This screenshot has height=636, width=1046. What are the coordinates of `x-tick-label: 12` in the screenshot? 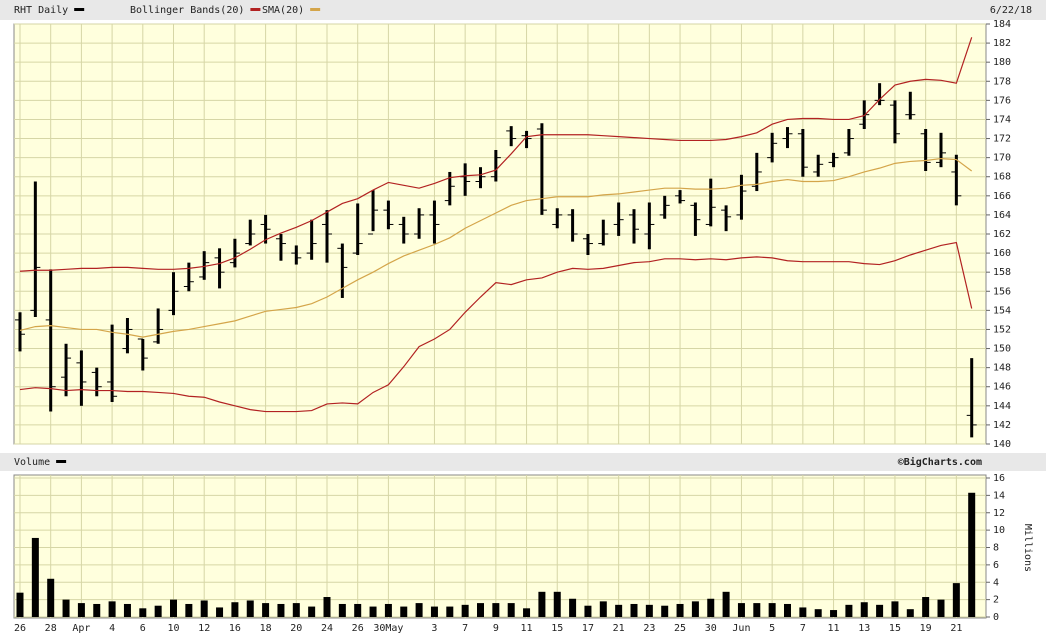 It's located at (204, 628).